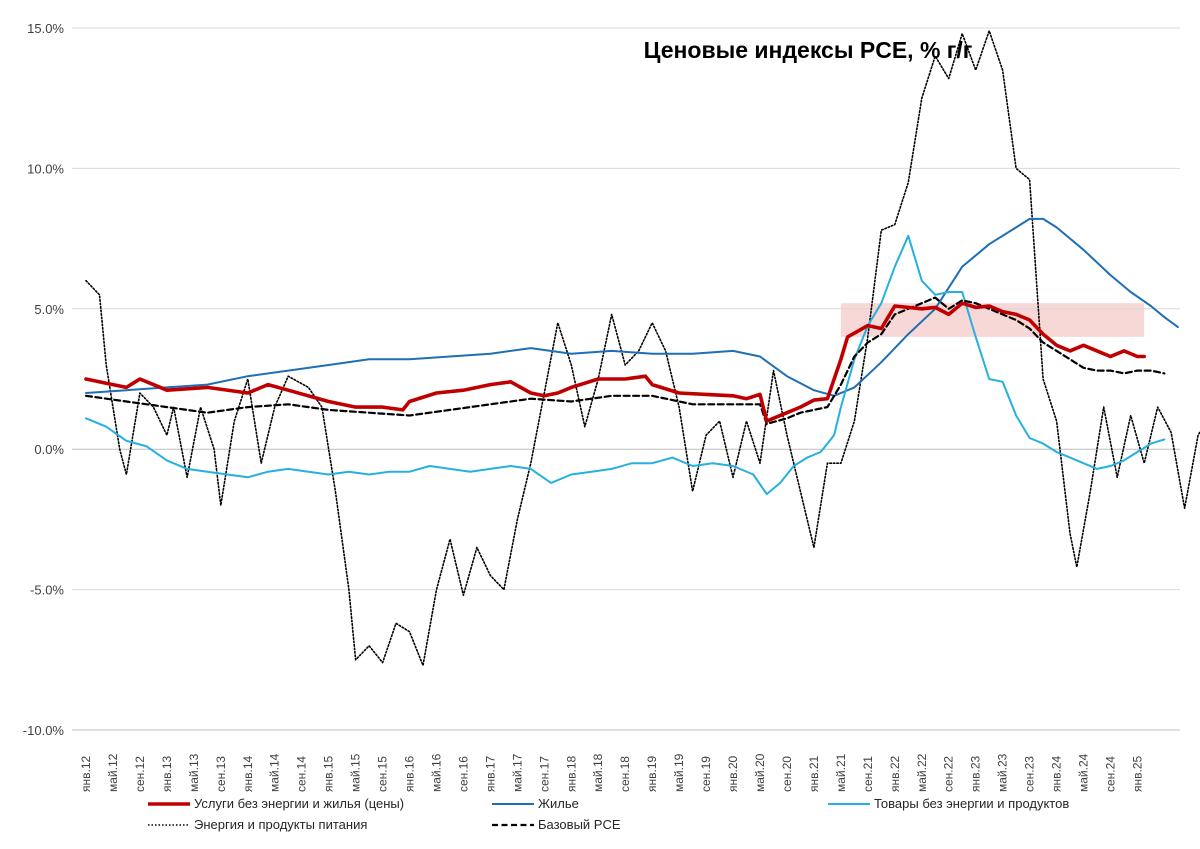  Describe the element at coordinates (841, 772) in the screenshot. I see `x-tick-label: май.21` at that location.